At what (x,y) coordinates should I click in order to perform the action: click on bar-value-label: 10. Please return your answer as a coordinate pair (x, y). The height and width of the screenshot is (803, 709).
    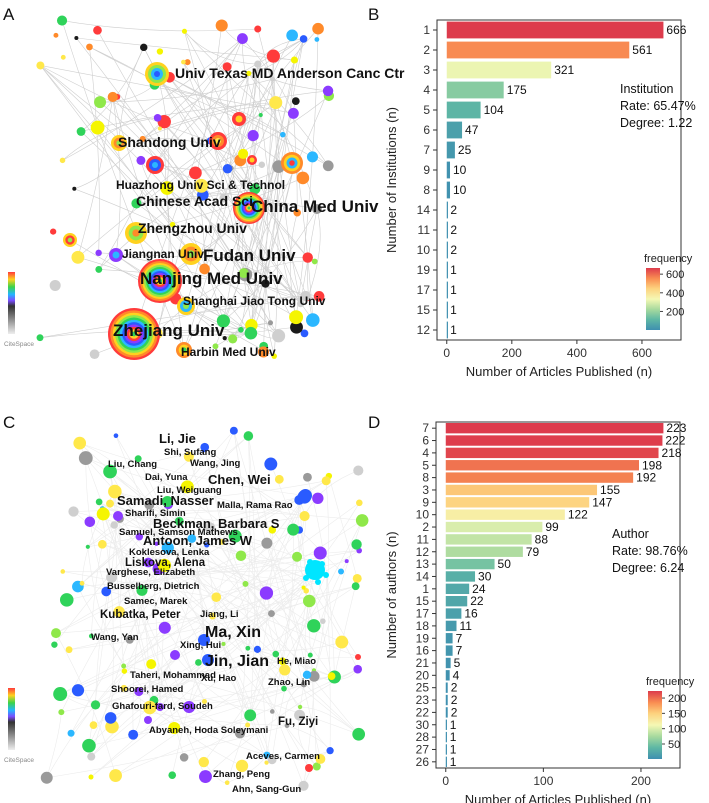
    Looking at the image, I should click on (460, 190).